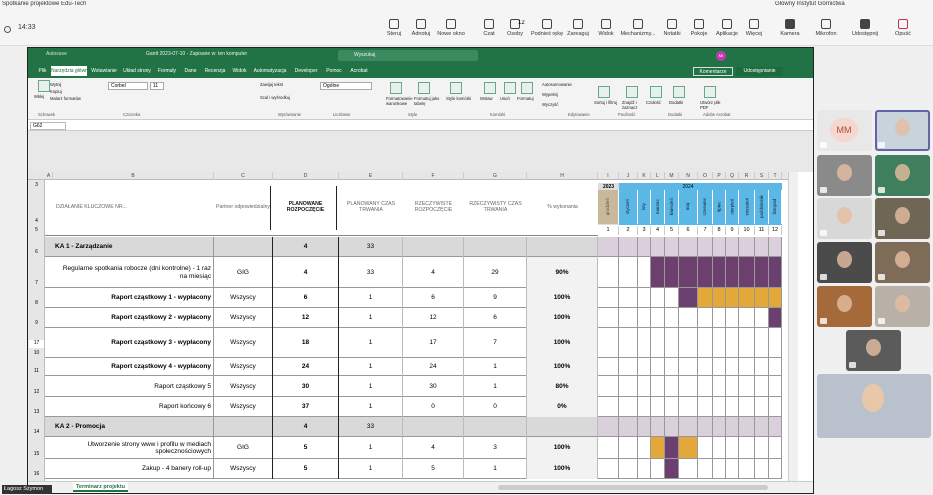  What do you see at coordinates (421, 34) in the screenshot?
I see `toolbar-button: Adnotuj` at bounding box center [421, 34].